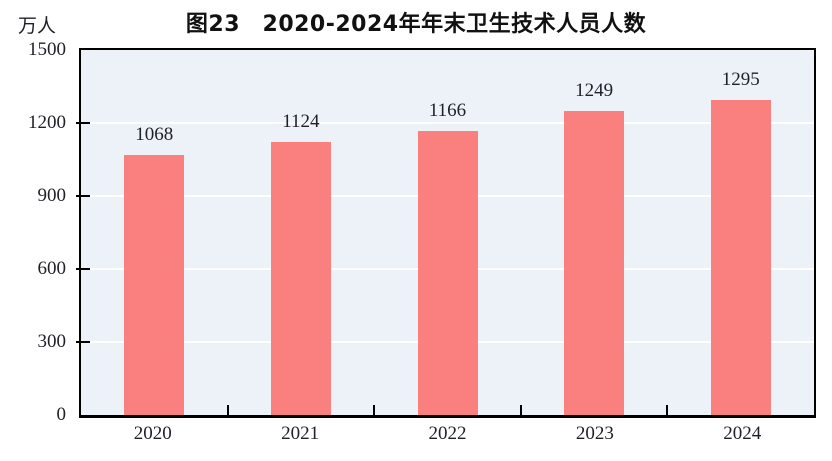 The width and height of the screenshot is (832, 461). I want to click on x-category-label: 2020, so click(152, 433).